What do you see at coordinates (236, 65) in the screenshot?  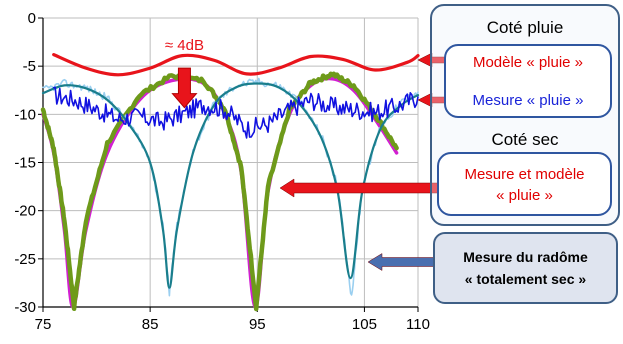 I see `series-line-model-rain` at bounding box center [236, 65].